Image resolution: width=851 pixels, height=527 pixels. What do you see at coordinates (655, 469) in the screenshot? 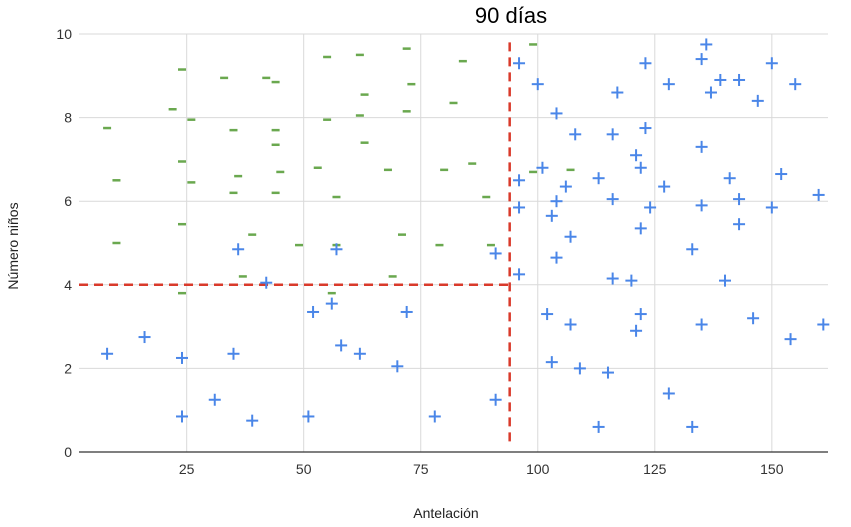
I see `x-tick-label: 125` at bounding box center [655, 469].